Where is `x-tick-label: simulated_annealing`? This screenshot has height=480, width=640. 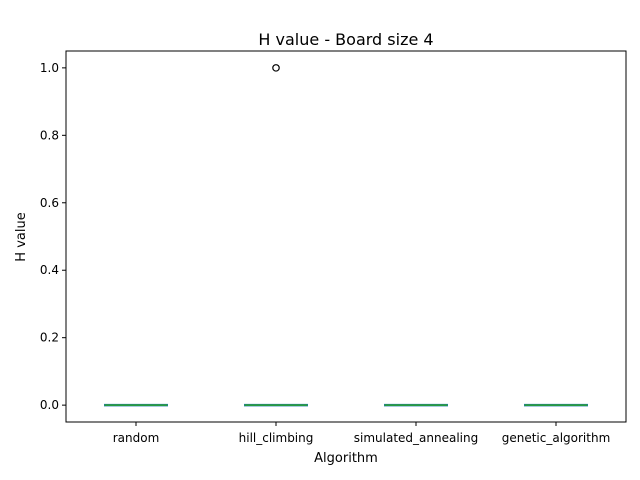
x-tick-label: simulated_annealing is located at coordinates (416, 438).